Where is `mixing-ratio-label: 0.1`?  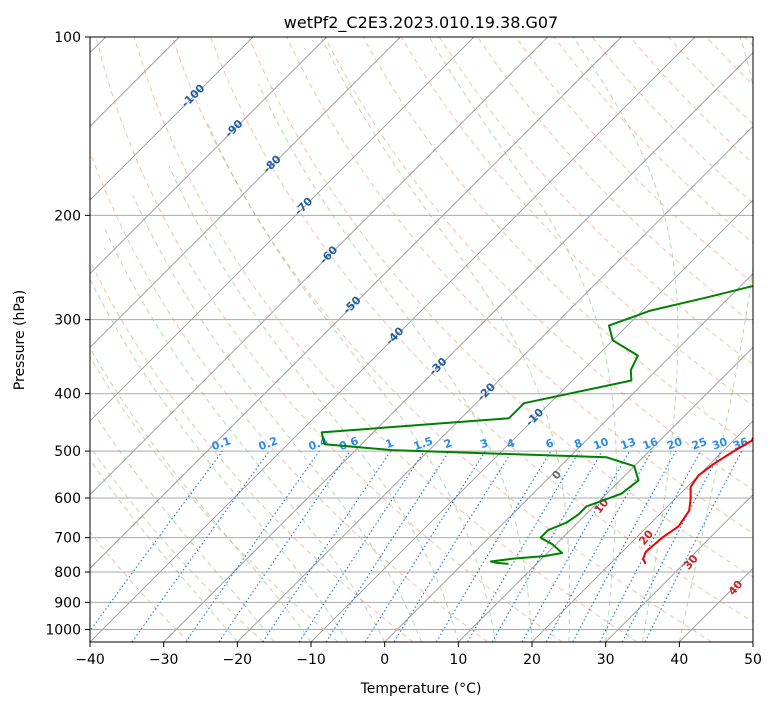
mixing-ratio-label: 0.1 is located at coordinates (221, 443).